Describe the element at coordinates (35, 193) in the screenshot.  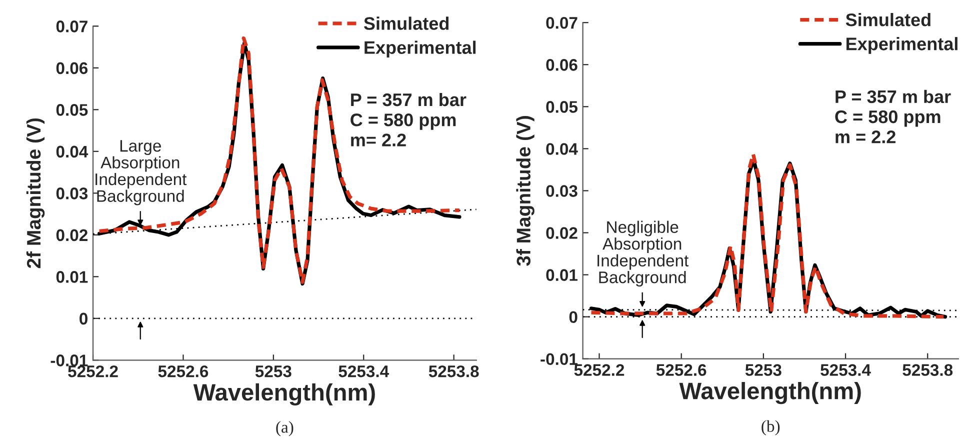
I see `y-axis-title: 2f Magnitude (V)` at that location.